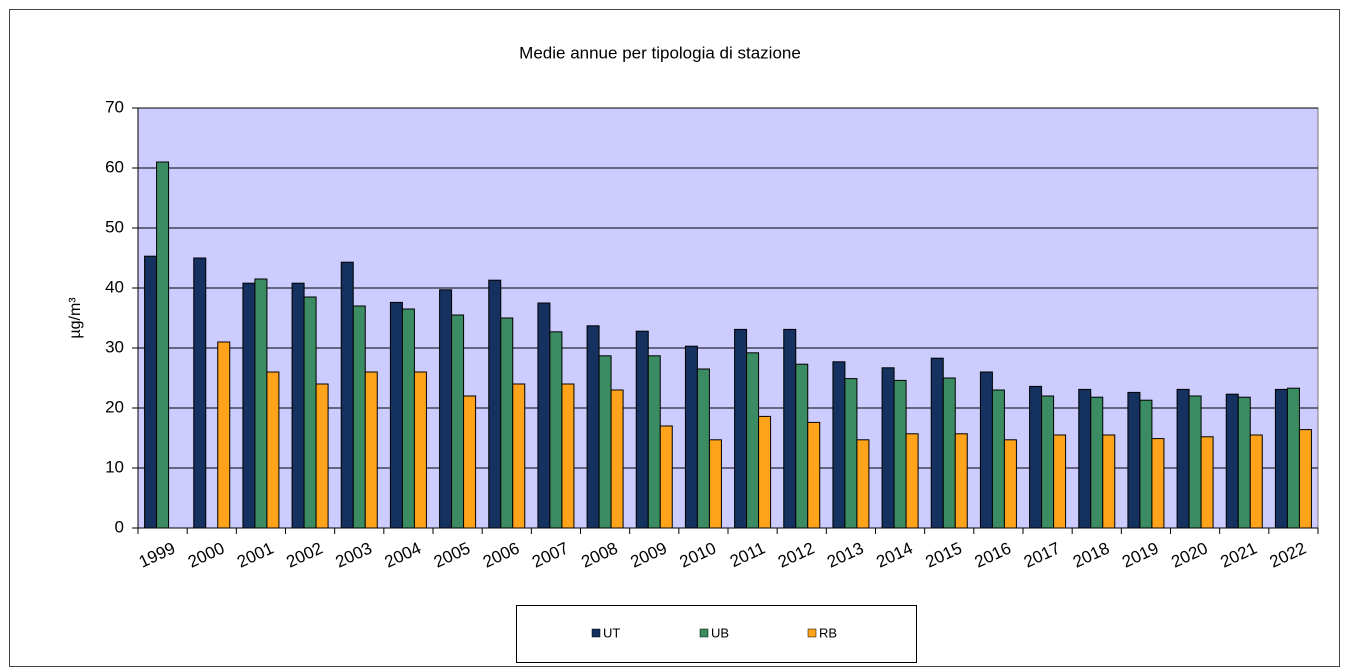  What do you see at coordinates (75, 318) in the screenshot?
I see `y-axis-label: µg/m³` at bounding box center [75, 318].